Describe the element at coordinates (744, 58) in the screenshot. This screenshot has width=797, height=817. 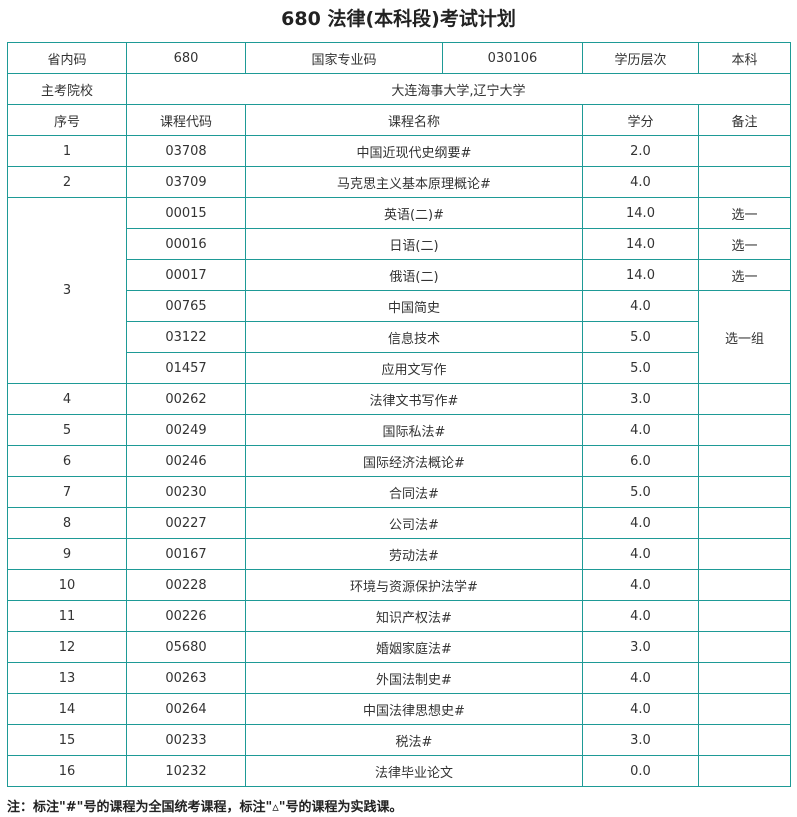
I see `level: 本科` at that location.